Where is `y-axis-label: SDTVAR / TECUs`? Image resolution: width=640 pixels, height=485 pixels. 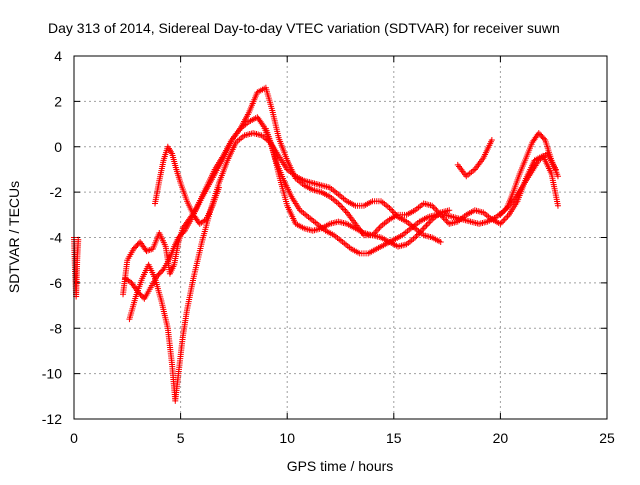
y-axis-label: SDTVAR / TECUs is located at coordinates (14, 237).